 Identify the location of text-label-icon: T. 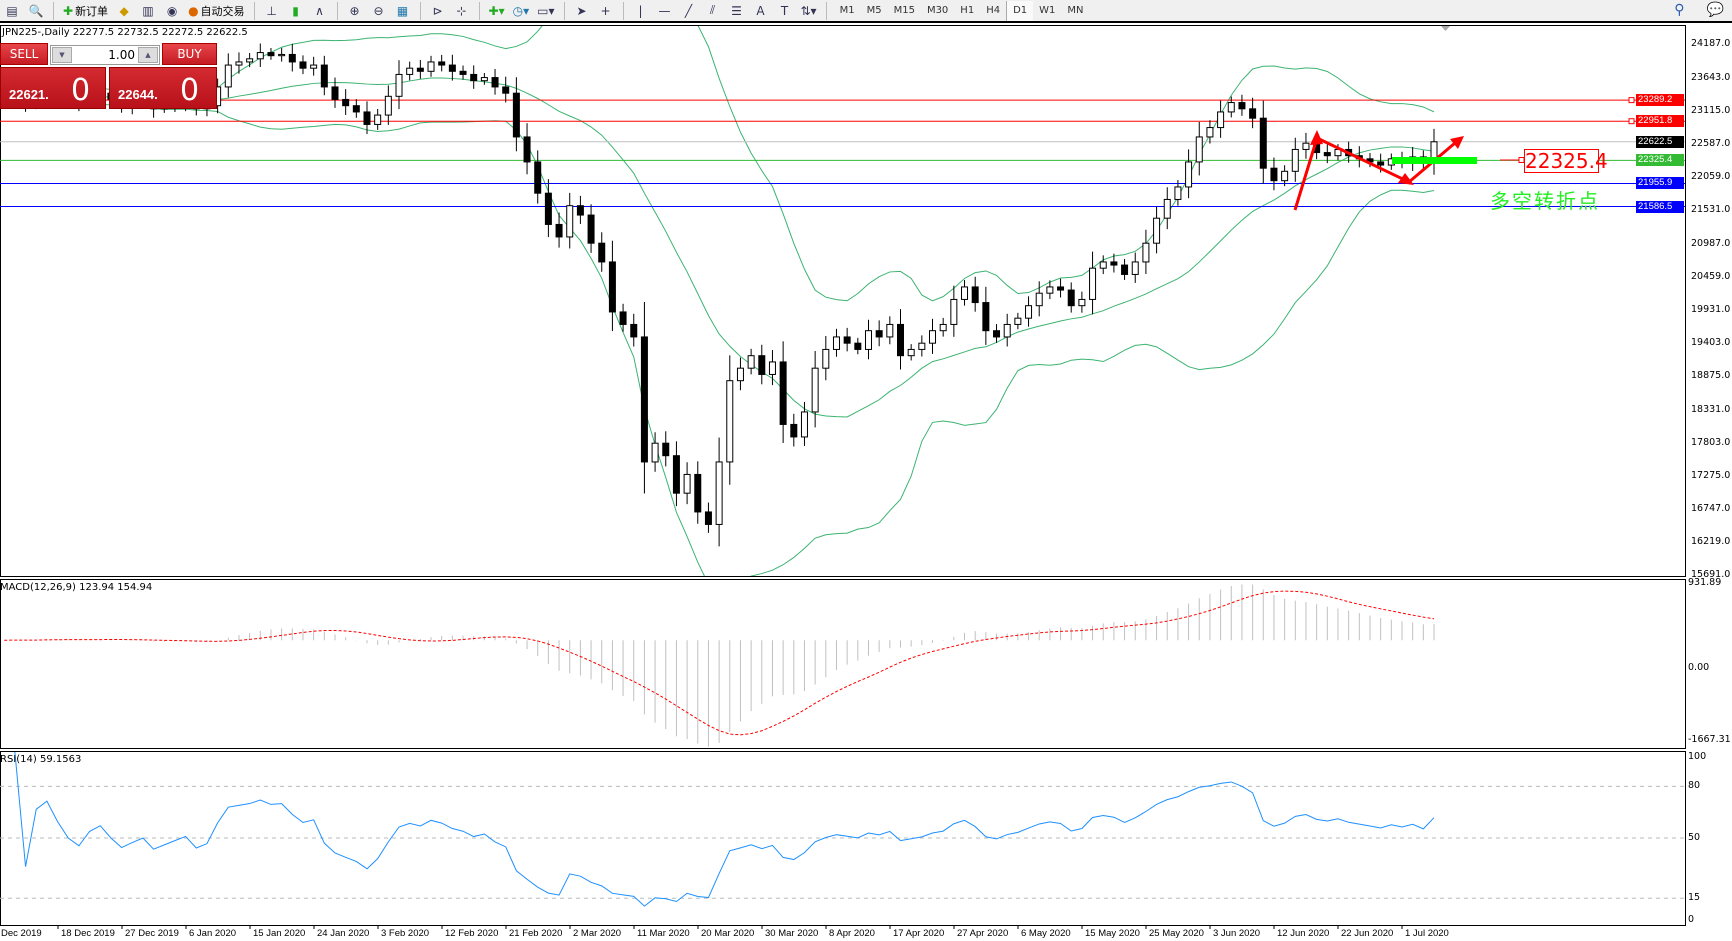
(784, 10).